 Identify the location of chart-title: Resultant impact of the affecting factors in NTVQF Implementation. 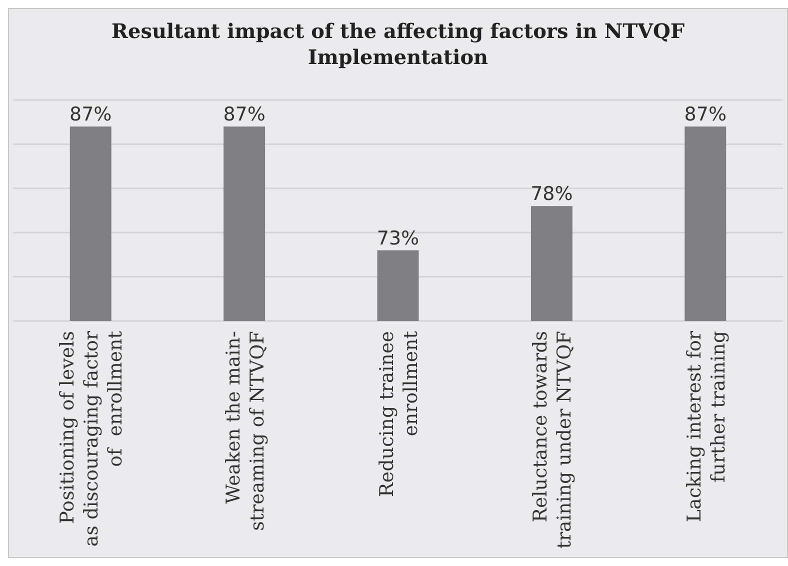
(398, 44).